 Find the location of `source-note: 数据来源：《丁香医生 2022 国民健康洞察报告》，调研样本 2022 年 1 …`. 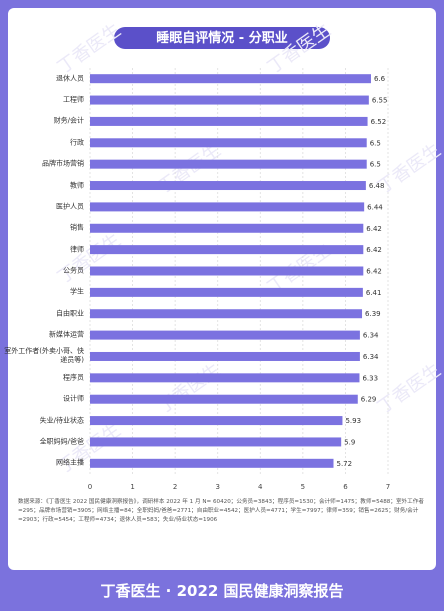

source-note: 数据来源：《丁香医生 2022 国民健康洞察报告》，调研样本 2022 年 1 … is located at coordinates (221, 511).